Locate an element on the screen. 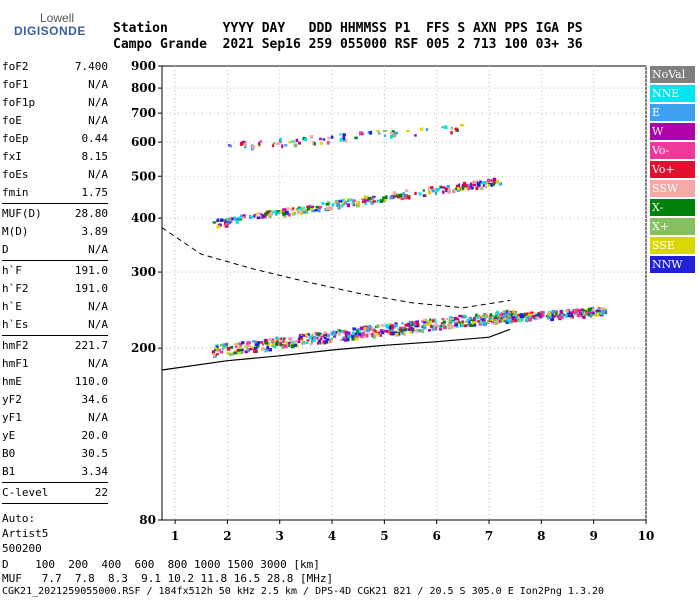  param-value: N/A is located at coordinates (98, 174).